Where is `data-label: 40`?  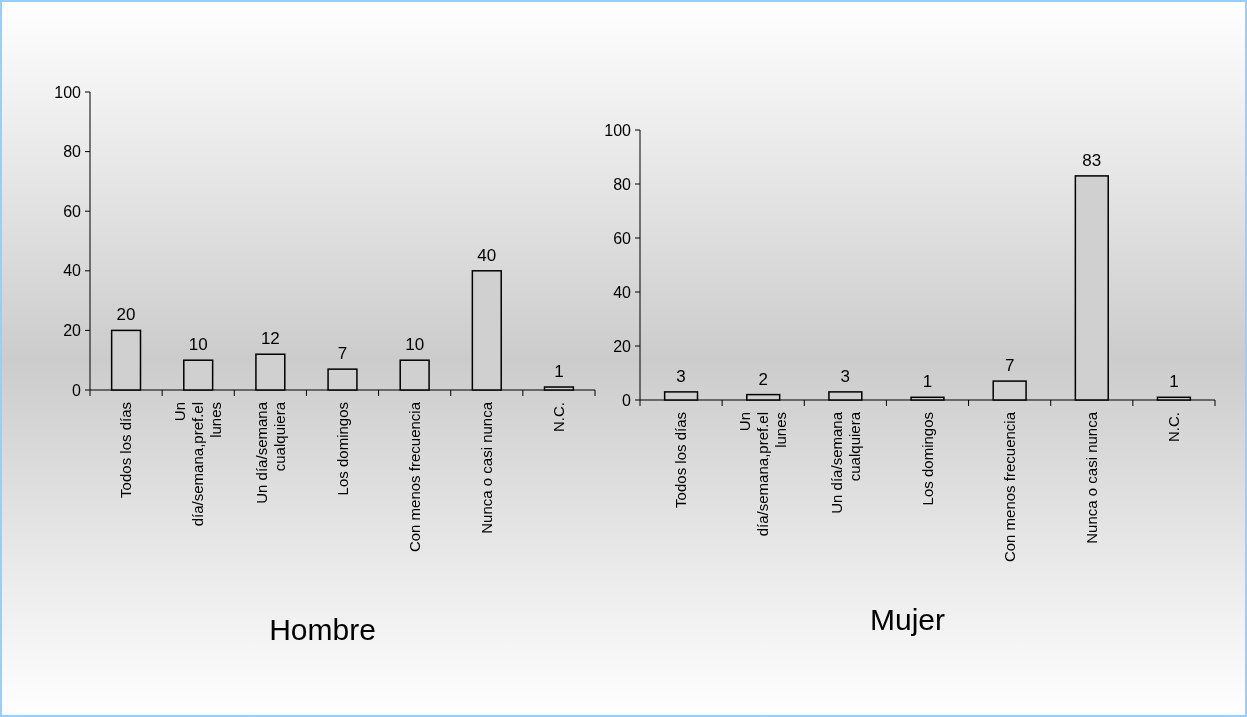 data-label: 40 is located at coordinates (487, 255).